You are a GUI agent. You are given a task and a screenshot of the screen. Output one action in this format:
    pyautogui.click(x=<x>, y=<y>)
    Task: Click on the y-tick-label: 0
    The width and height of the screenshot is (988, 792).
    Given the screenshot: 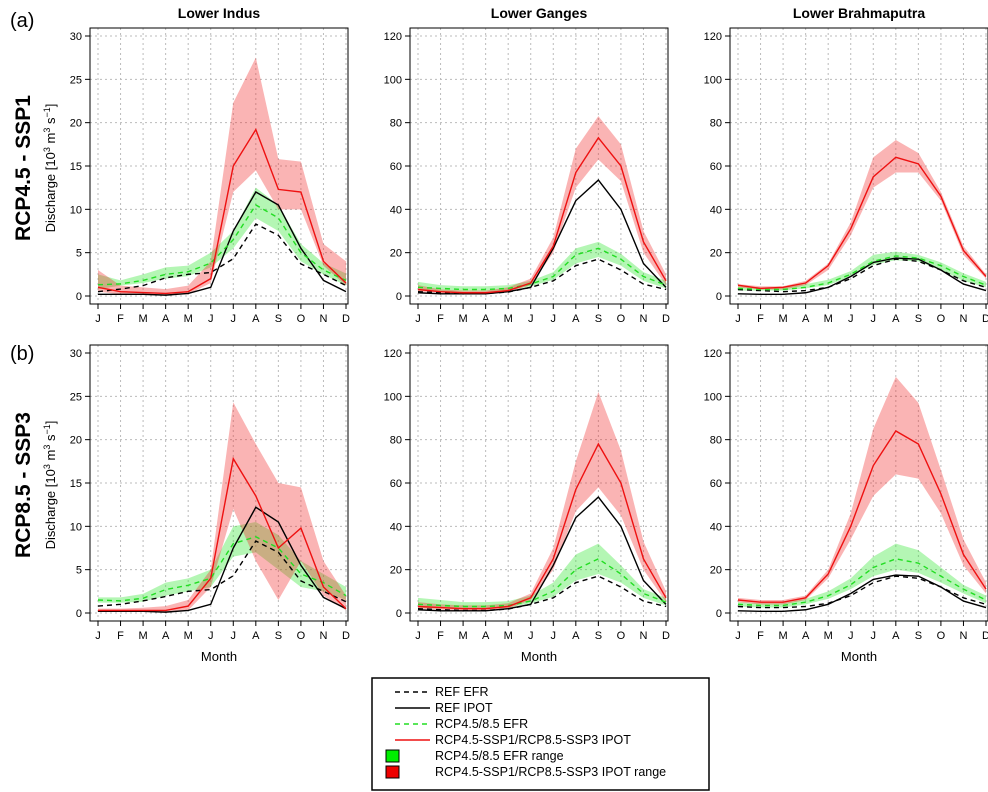 What is the action you would take?
    pyautogui.click(x=79, y=297)
    